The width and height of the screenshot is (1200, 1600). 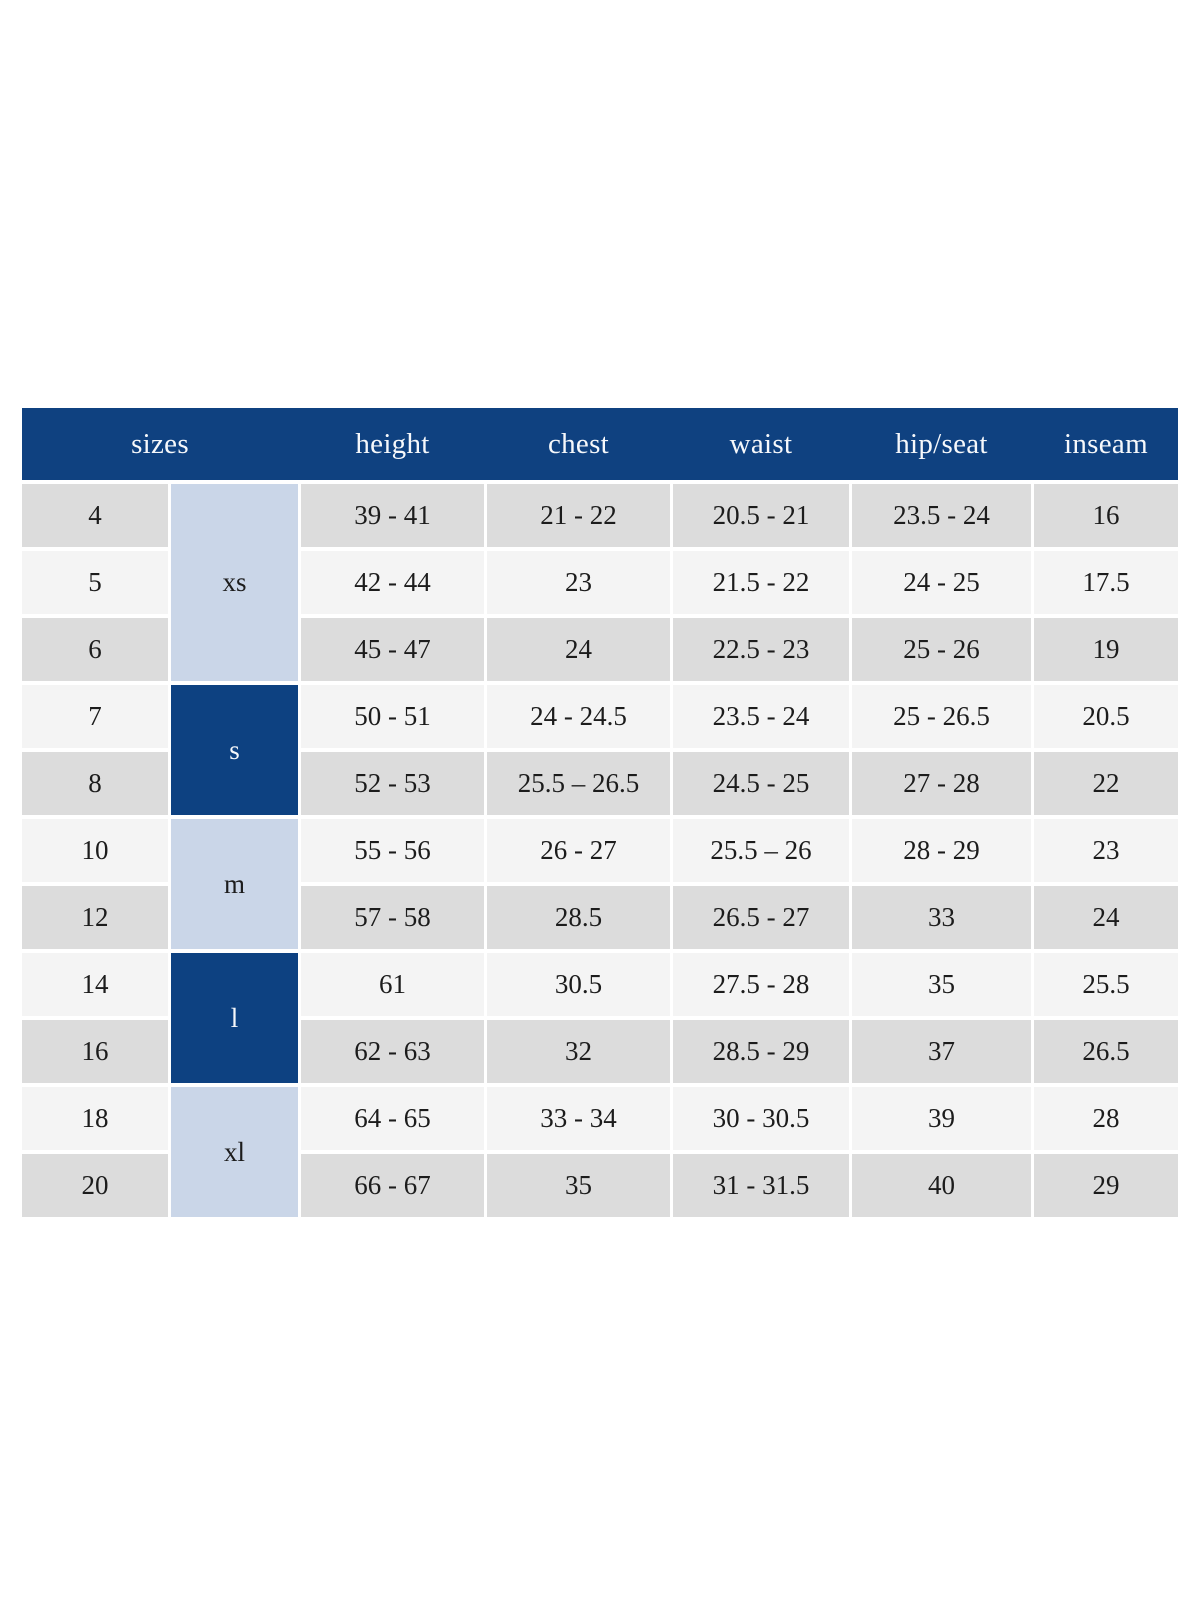 What do you see at coordinates (95, 1051) in the screenshot?
I see `cell-size-size-16: 16` at bounding box center [95, 1051].